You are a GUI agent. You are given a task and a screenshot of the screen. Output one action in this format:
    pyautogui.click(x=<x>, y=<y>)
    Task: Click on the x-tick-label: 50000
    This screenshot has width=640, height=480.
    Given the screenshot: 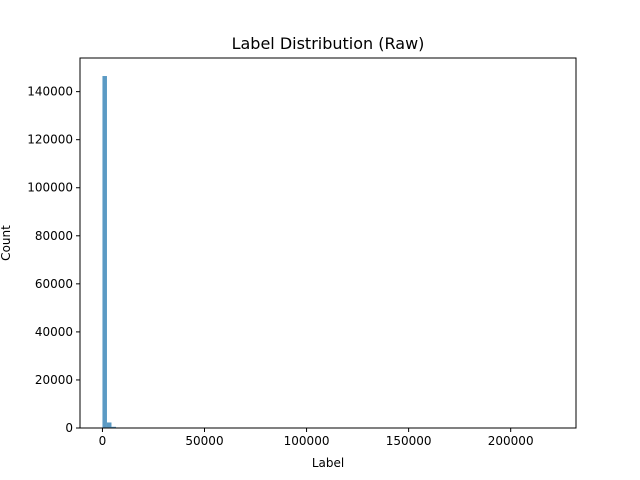 What is the action you would take?
    pyautogui.click(x=204, y=441)
    